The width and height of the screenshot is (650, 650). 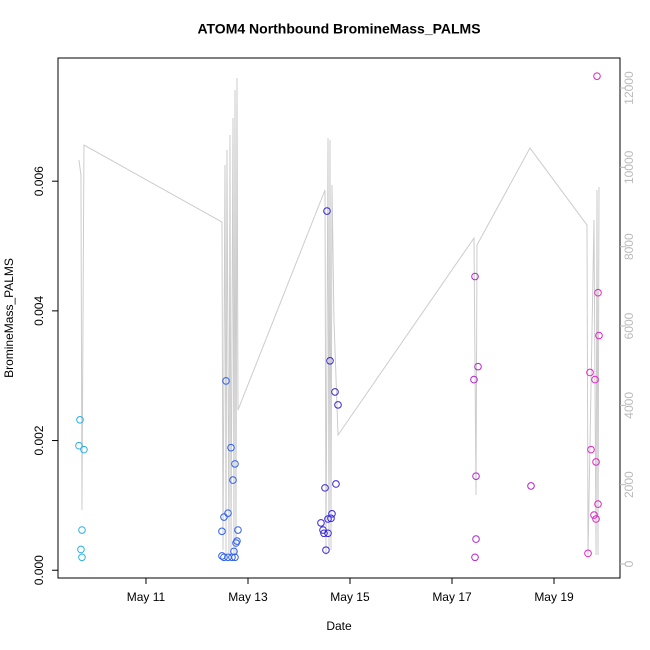 What do you see at coordinates (629, 405) in the screenshot?
I see `y2-tick-label: 4000` at bounding box center [629, 405].